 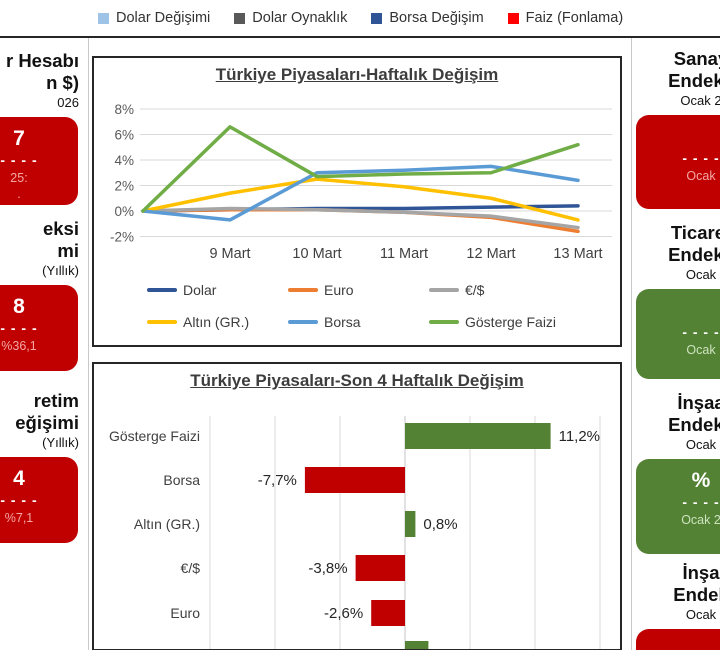 What do you see at coordinates (277, 480) in the screenshot?
I see `bar-value-label: -7,7%` at bounding box center [277, 480].